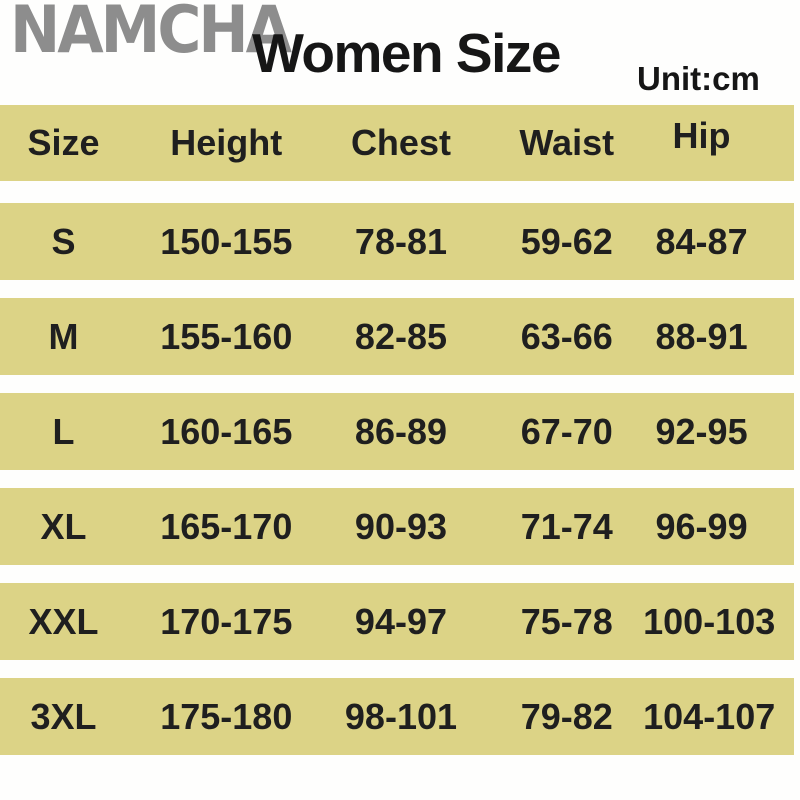  I want to click on table-cell-chest: 94-97, so click(400, 621).